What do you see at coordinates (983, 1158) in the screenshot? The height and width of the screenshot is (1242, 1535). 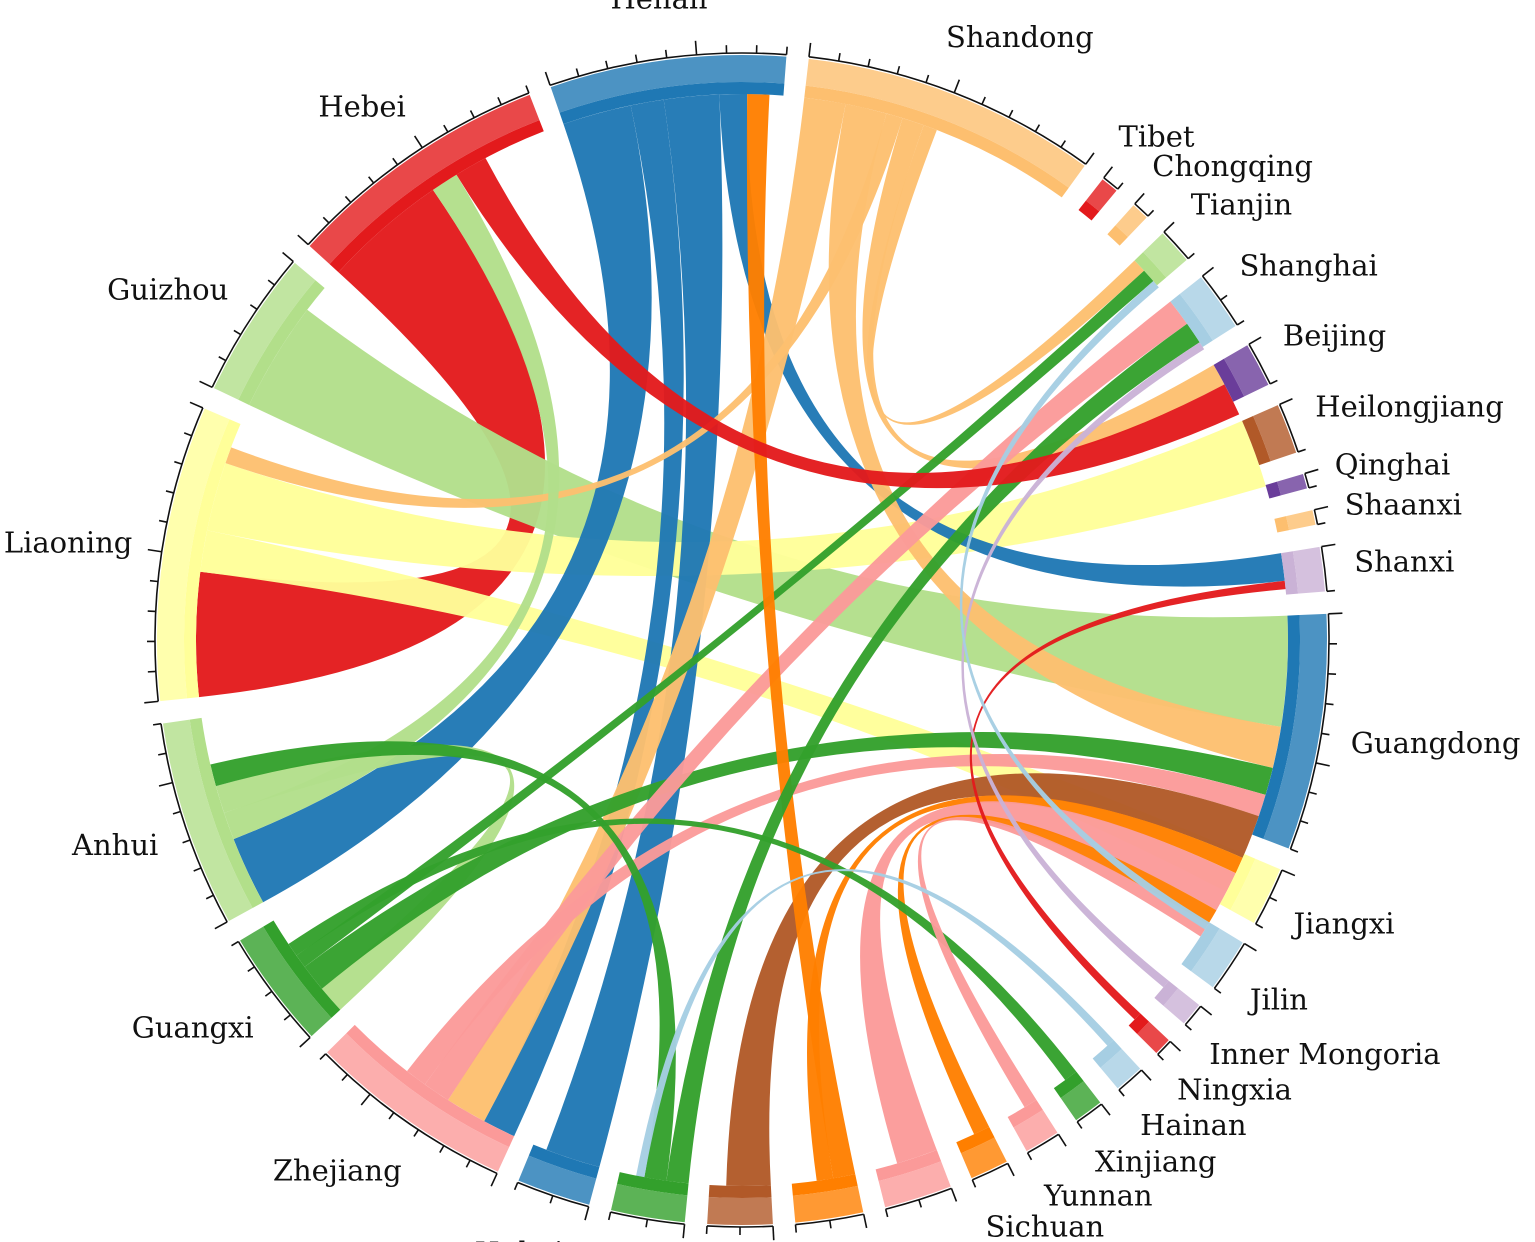 I see `sector-sichuan` at bounding box center [983, 1158].